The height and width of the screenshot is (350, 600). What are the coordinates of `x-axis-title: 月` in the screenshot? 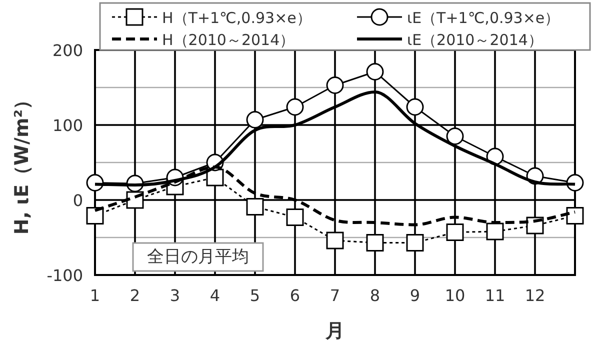 It's located at (334, 331).